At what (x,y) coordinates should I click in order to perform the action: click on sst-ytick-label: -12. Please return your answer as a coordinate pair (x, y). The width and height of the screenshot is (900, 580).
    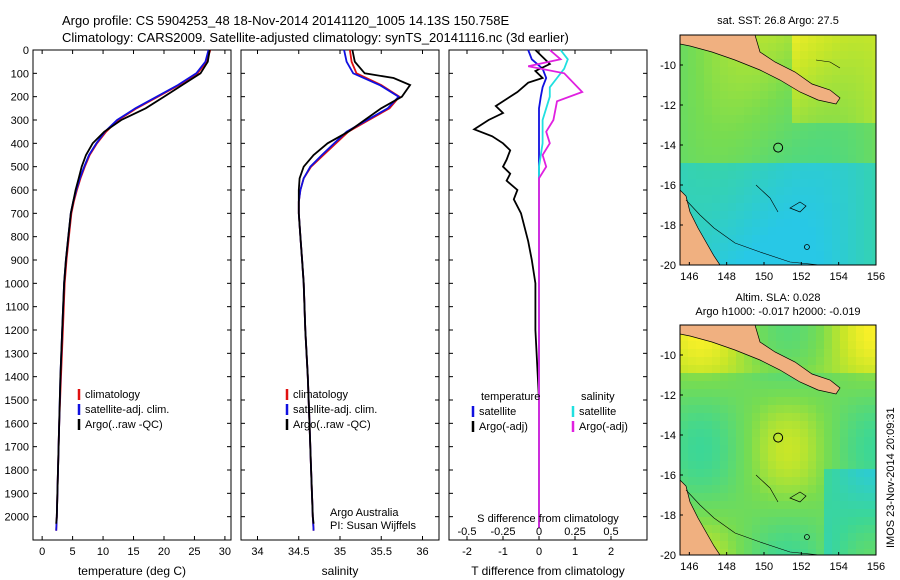
    Looking at the image, I should click on (668, 106).